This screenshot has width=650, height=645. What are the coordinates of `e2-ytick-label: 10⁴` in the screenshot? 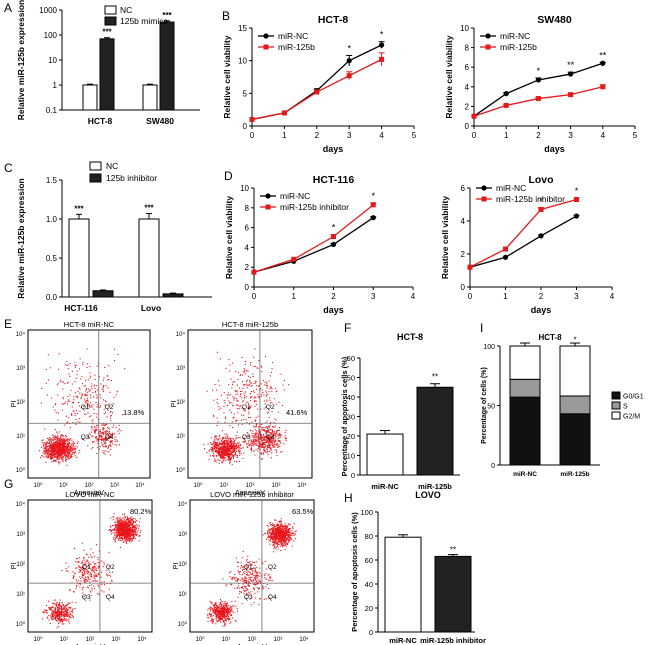 It's located at (181, 334).